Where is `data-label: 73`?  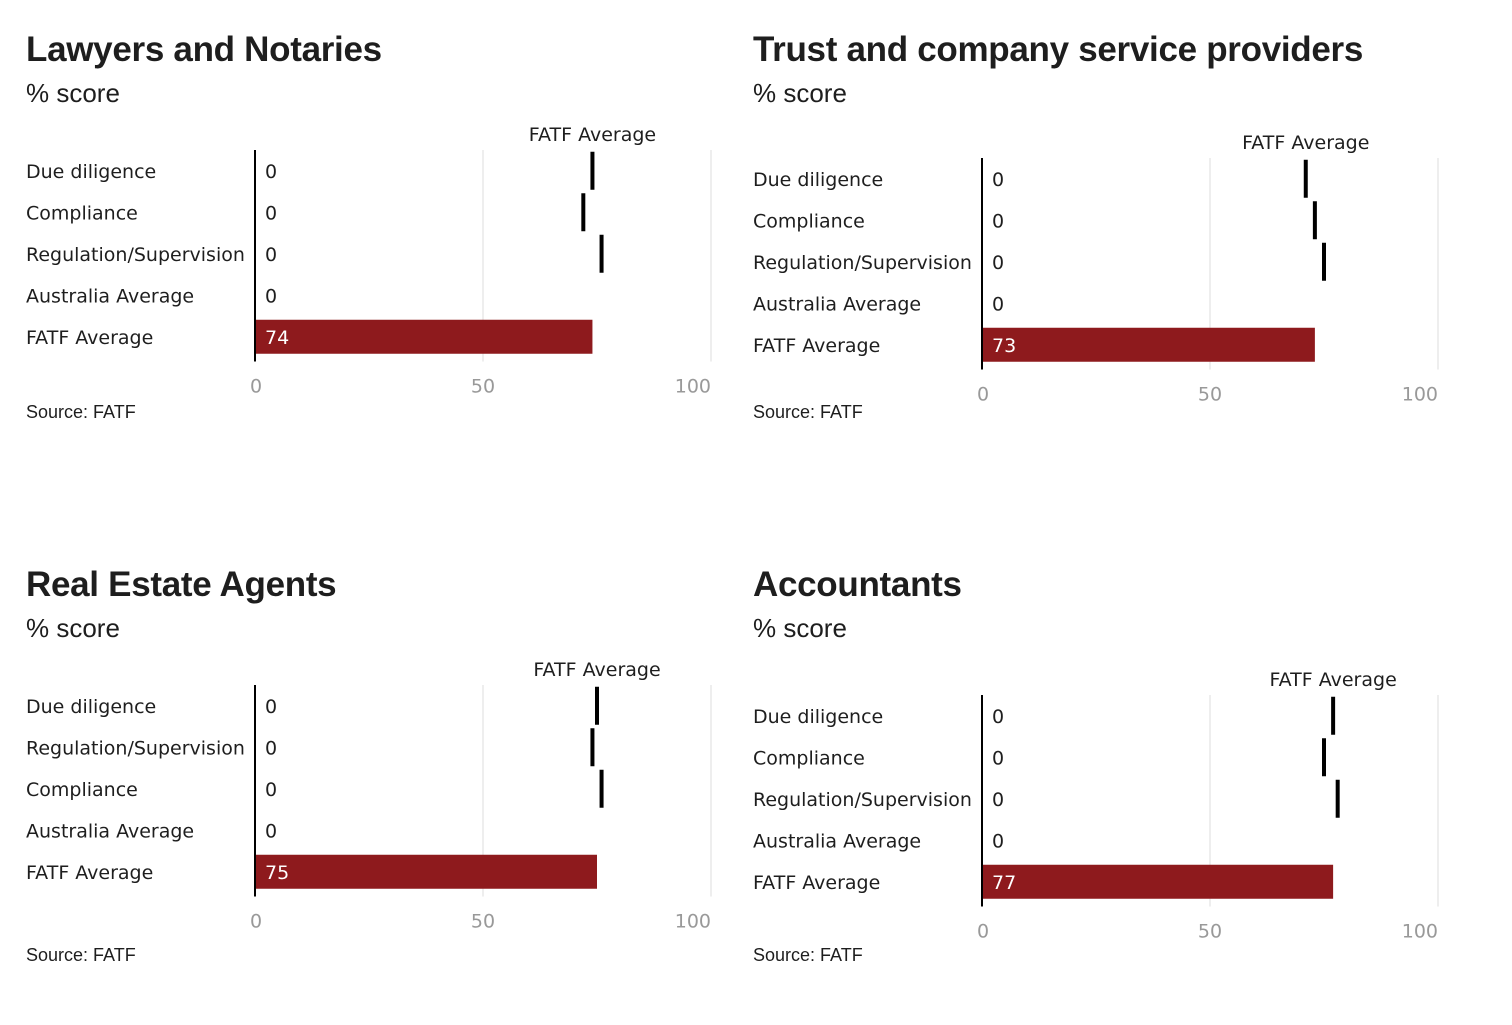
data-label: 73 is located at coordinates (1004, 346).